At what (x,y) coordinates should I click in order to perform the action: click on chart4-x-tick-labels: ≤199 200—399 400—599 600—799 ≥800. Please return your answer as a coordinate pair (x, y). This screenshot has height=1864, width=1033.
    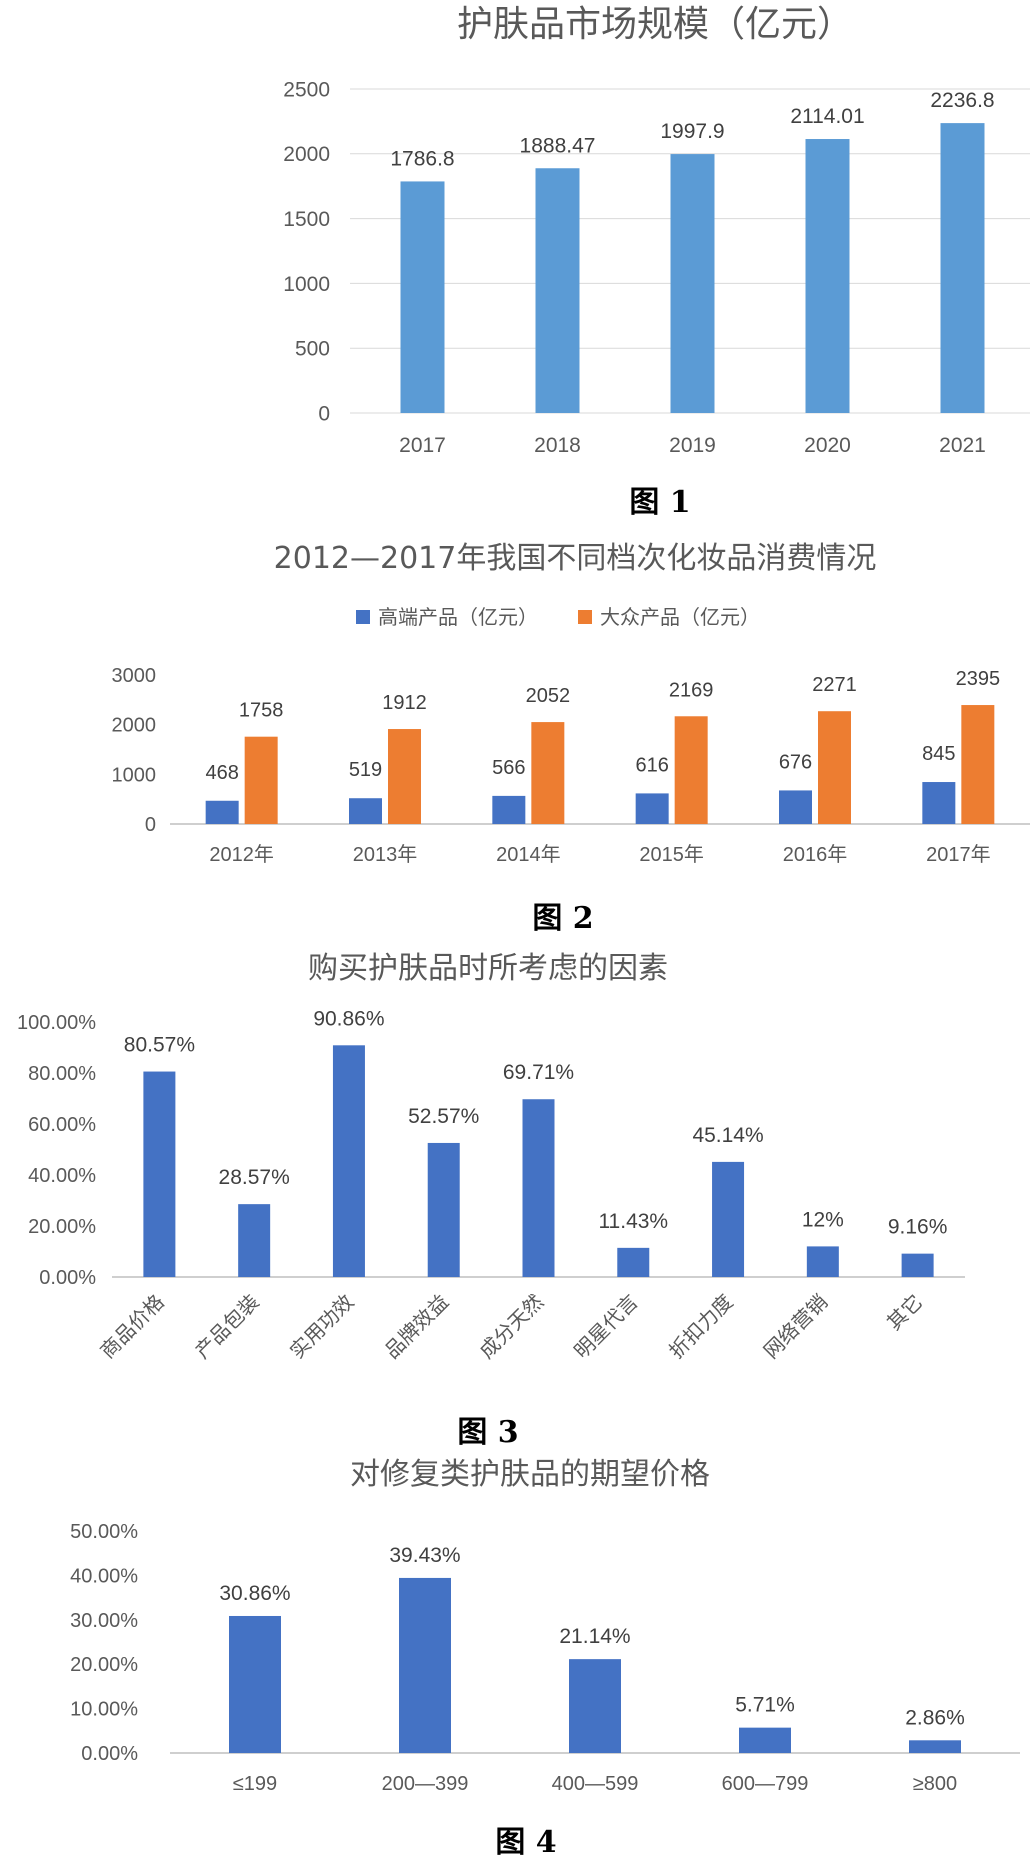
    Looking at the image, I should click on (595, 1784).